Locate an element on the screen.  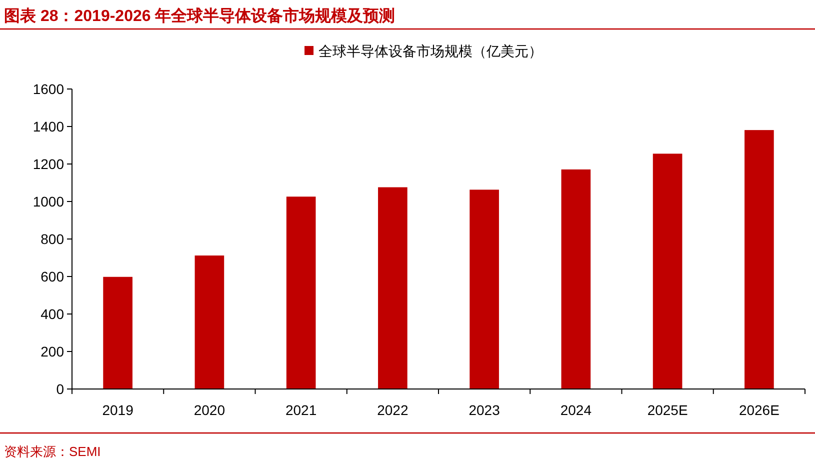
title: 图表 28：2019-2026 年全球半导体设备市场规模及预测 is located at coordinates (200, 16).